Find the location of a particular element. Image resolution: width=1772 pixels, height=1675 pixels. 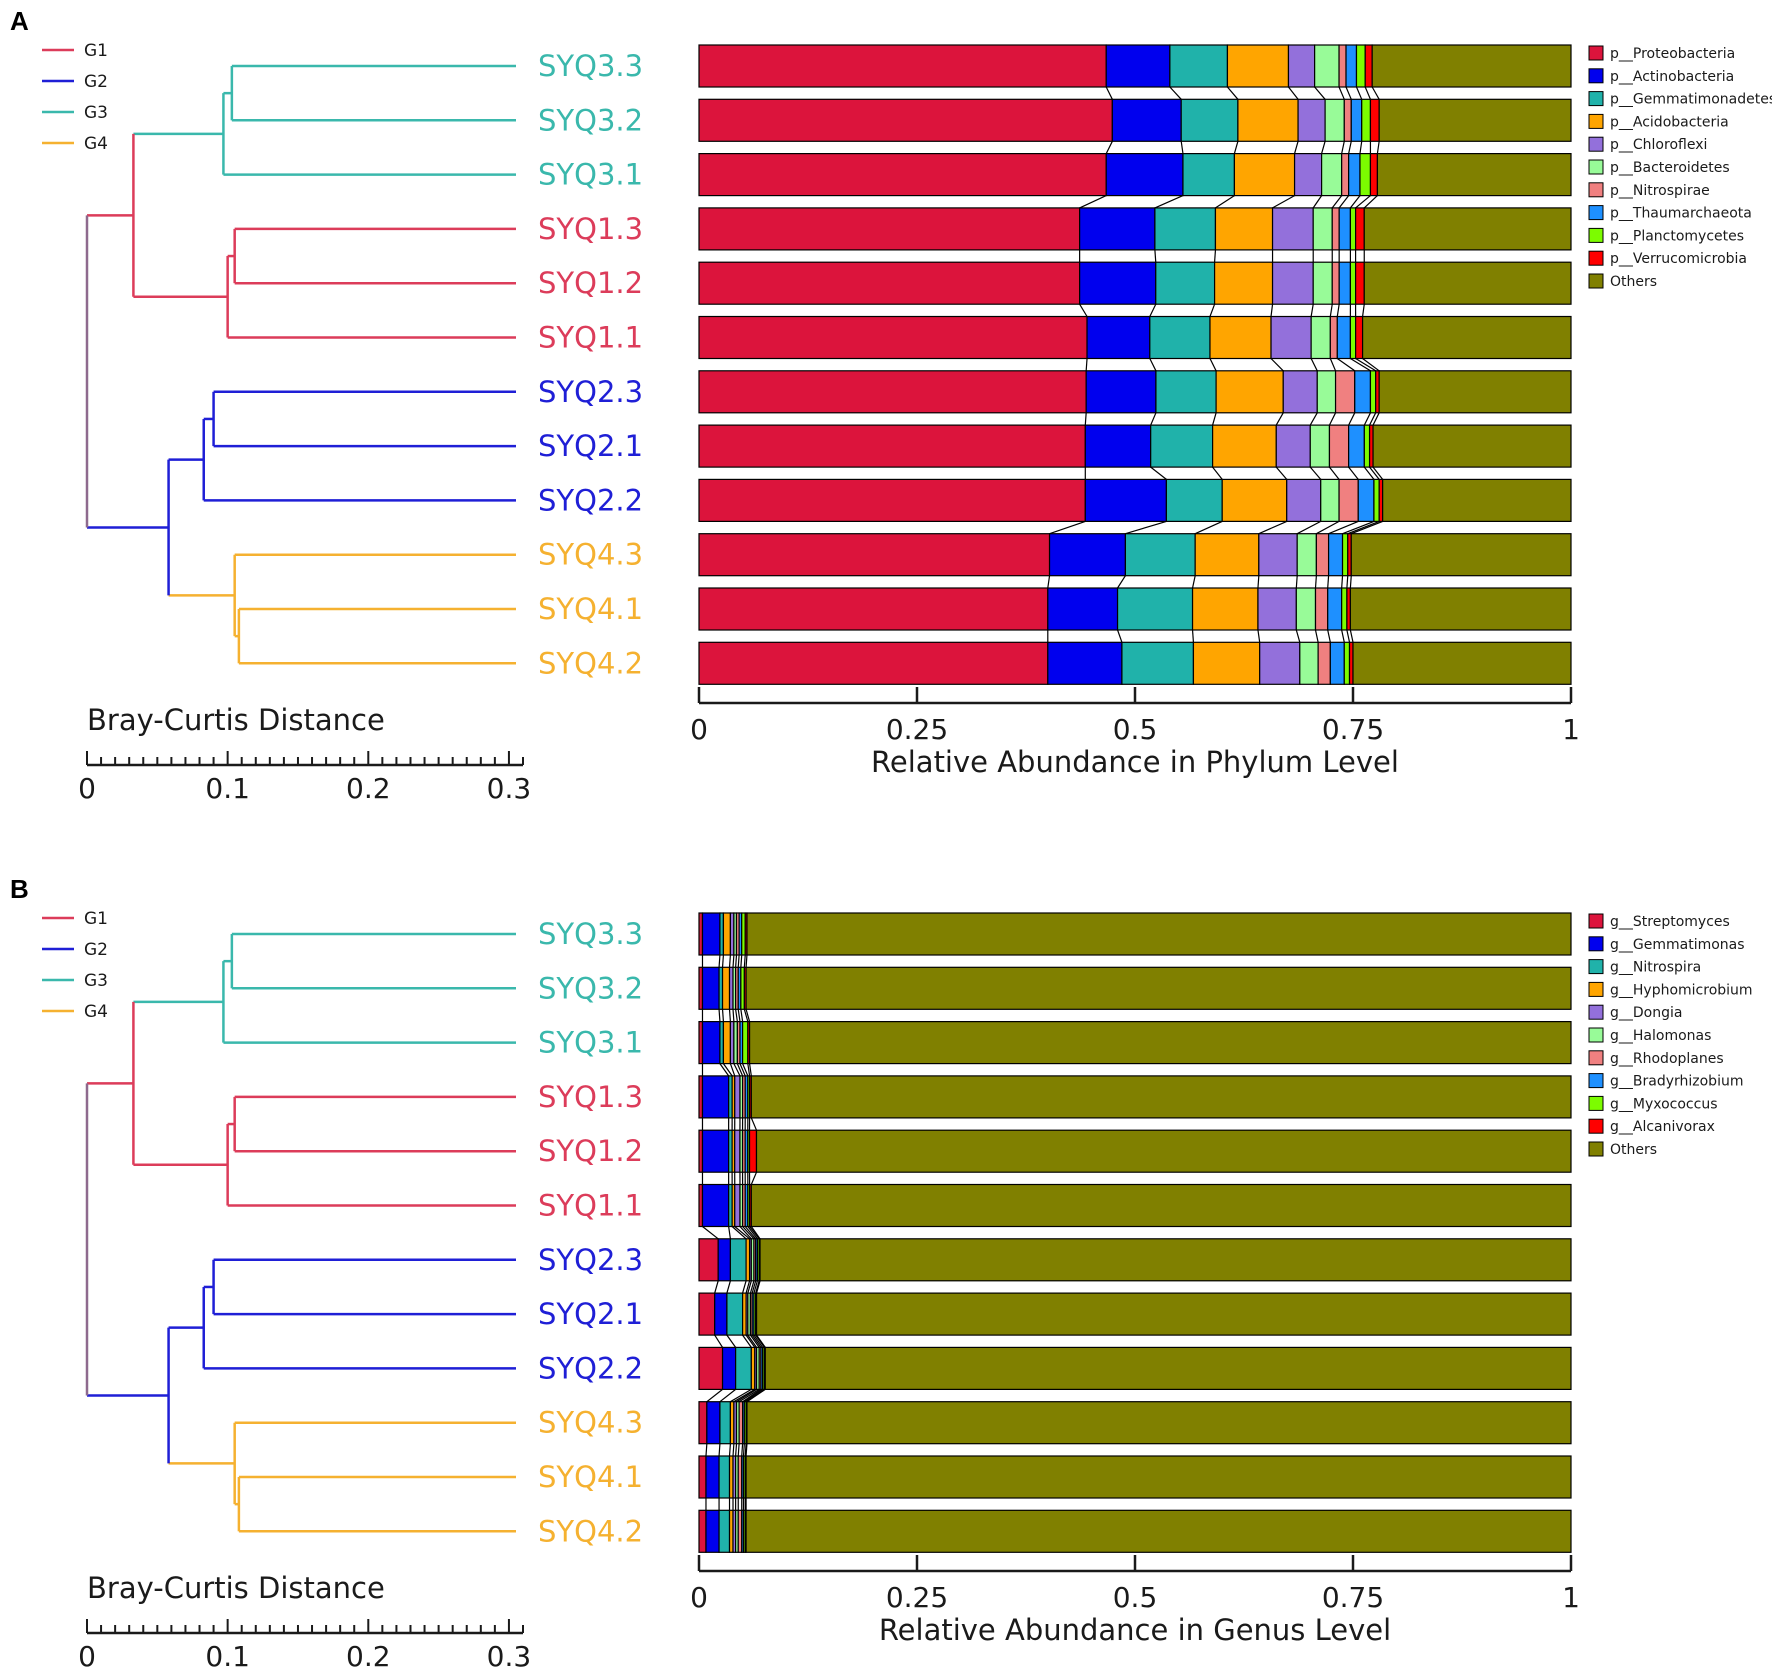

legend-label: Others is located at coordinates (1633, 282).